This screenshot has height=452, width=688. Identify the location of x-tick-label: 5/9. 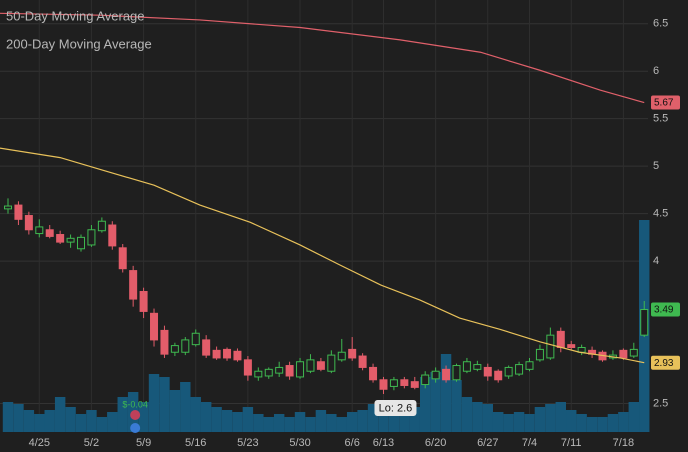
(143, 443).